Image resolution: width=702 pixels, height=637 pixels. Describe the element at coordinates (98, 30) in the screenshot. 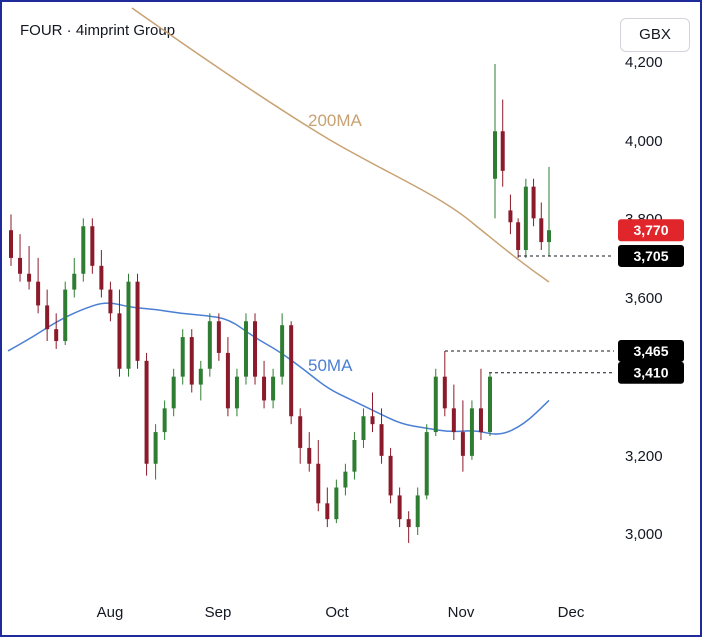

I see `chart-title: FOUR · 4imprint Group` at that location.